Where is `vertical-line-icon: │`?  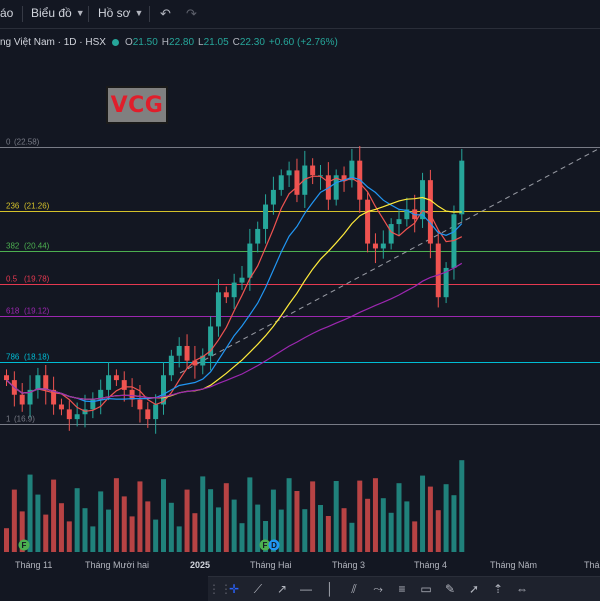 vertical-line-icon: │ is located at coordinates (330, 589).